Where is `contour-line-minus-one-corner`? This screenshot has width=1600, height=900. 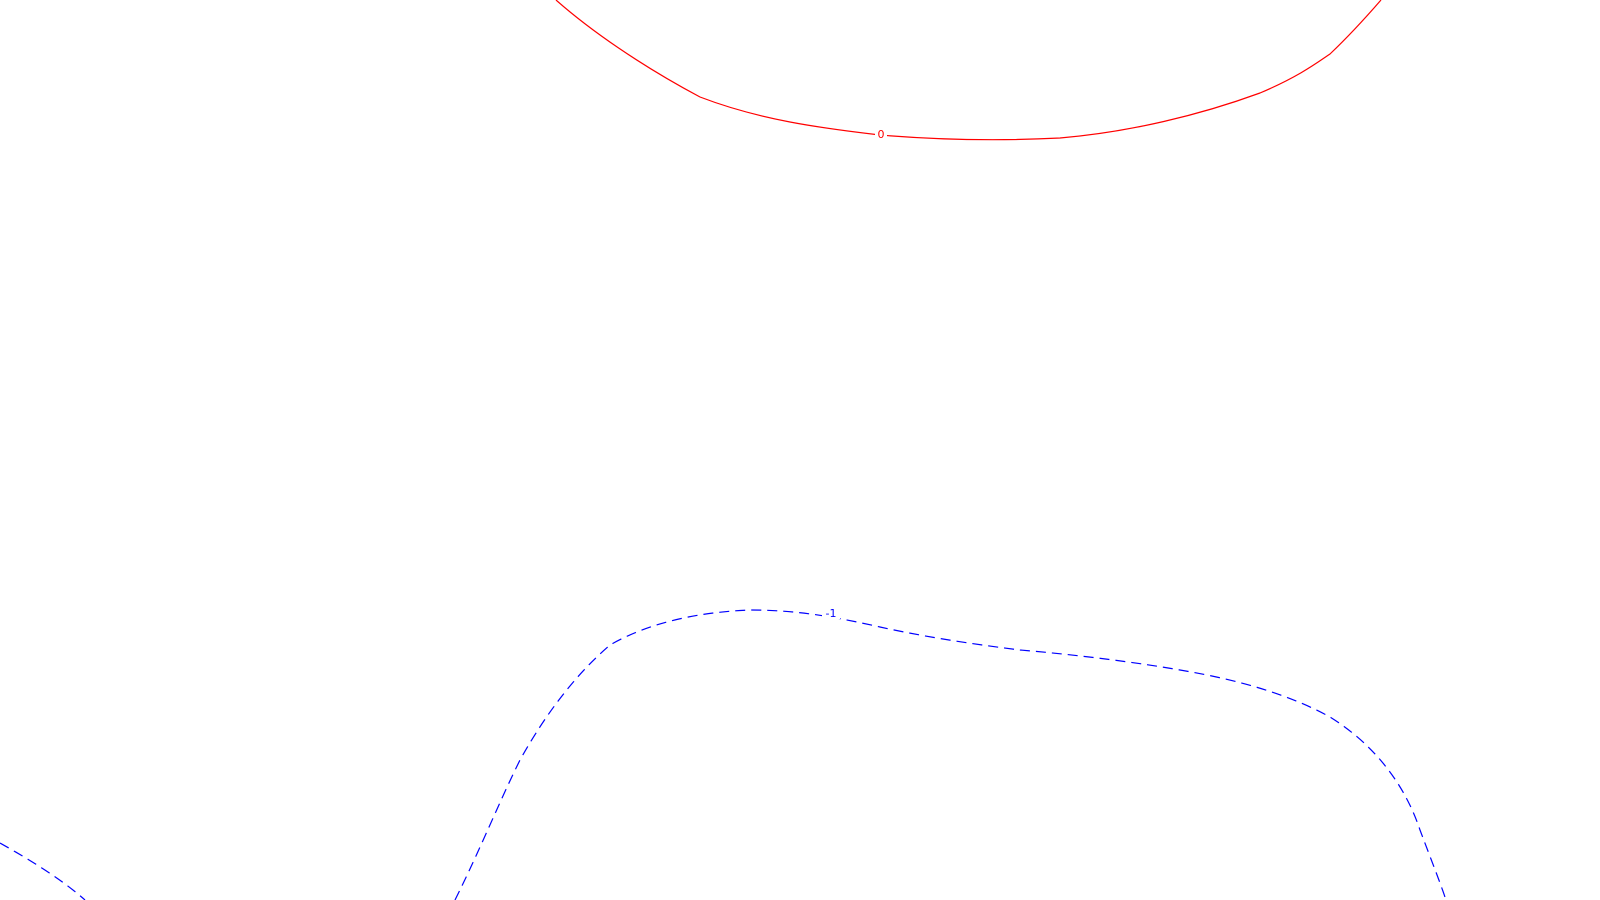 contour-line-minus-one-corner is located at coordinates (43, 871).